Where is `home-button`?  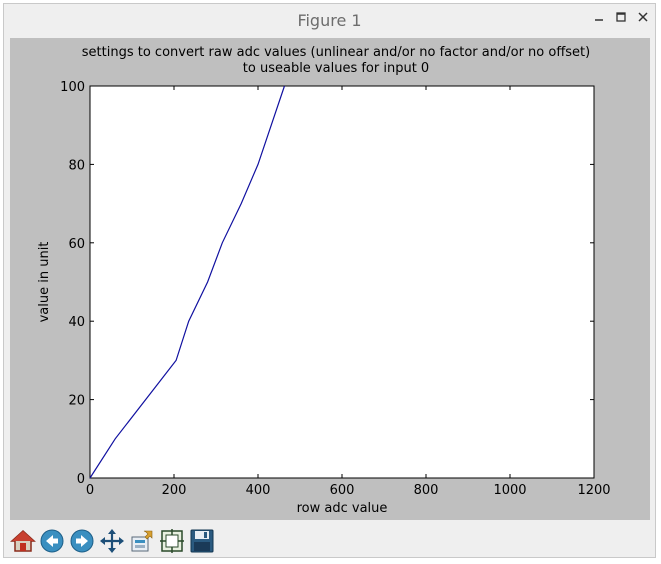
home-button is located at coordinates (23, 541).